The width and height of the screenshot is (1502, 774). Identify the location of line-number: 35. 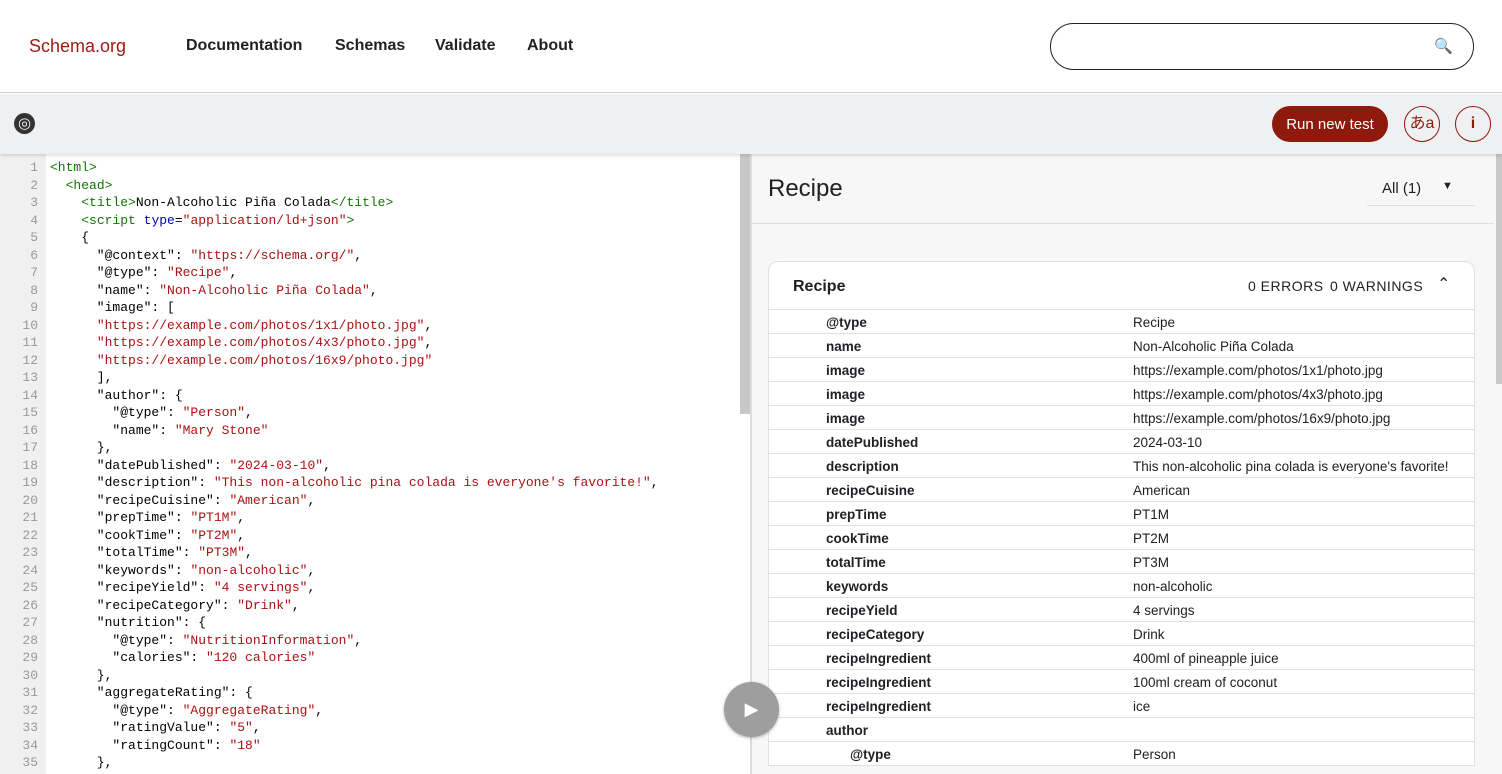
(30, 762).